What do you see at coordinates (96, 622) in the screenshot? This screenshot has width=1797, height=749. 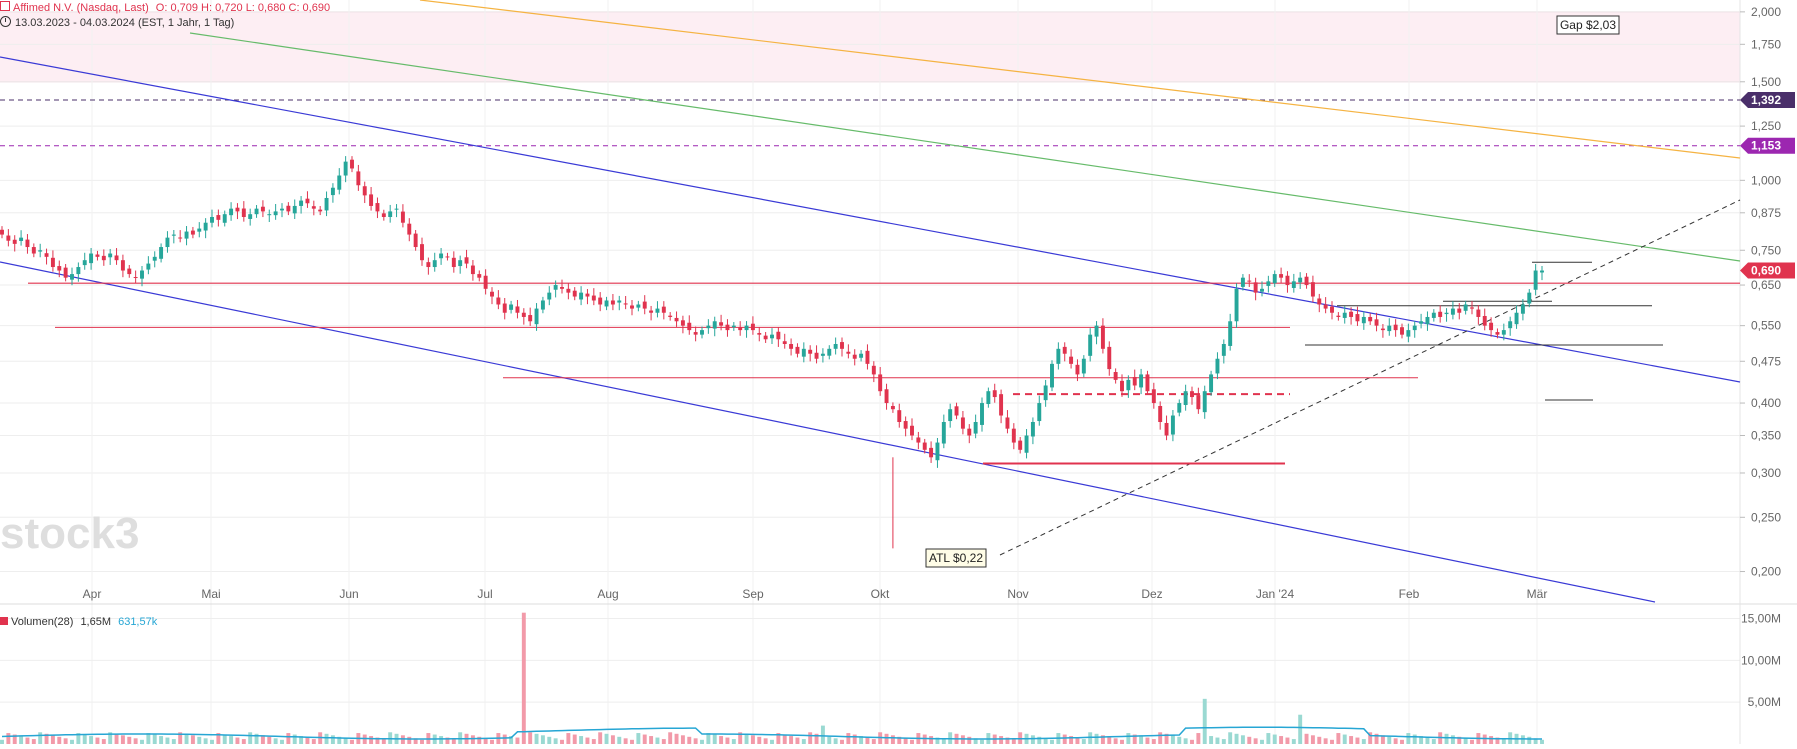 I see `volume-value: 1,65M` at bounding box center [96, 622].